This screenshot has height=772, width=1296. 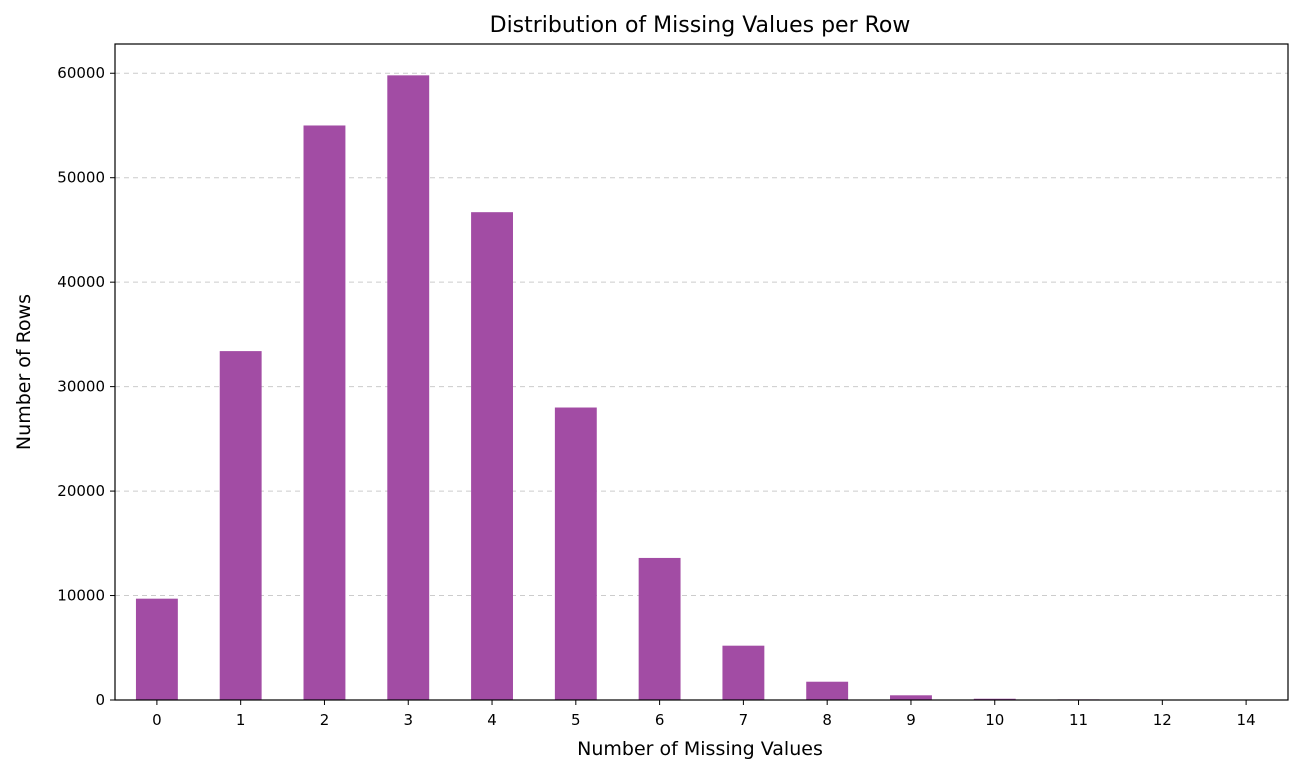 I want to click on x-tick-label: 0, so click(x=157, y=720).